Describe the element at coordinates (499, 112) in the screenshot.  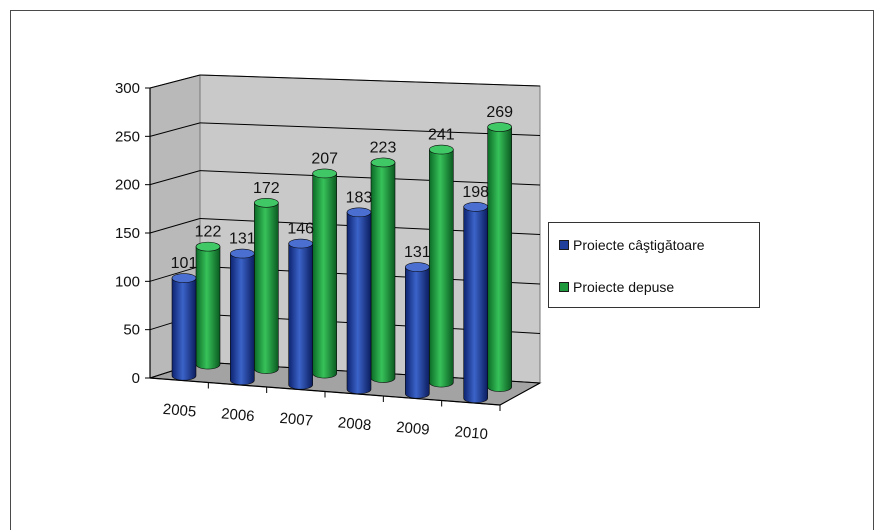
I see `data-label: 269` at that location.